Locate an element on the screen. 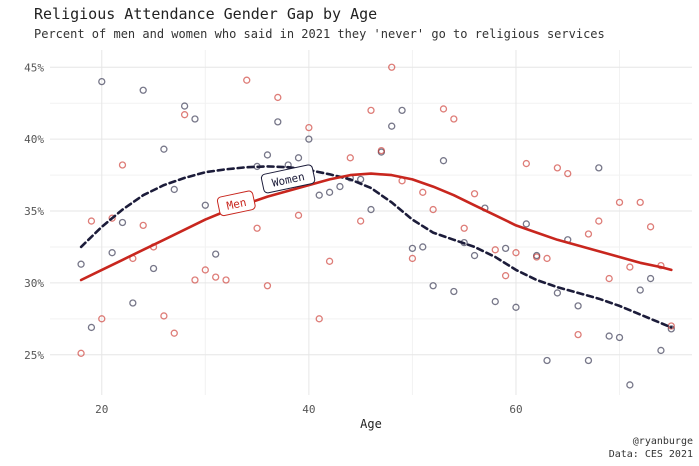 The height and width of the screenshot is (466, 699). y-tick-label: 35% is located at coordinates (34, 211).